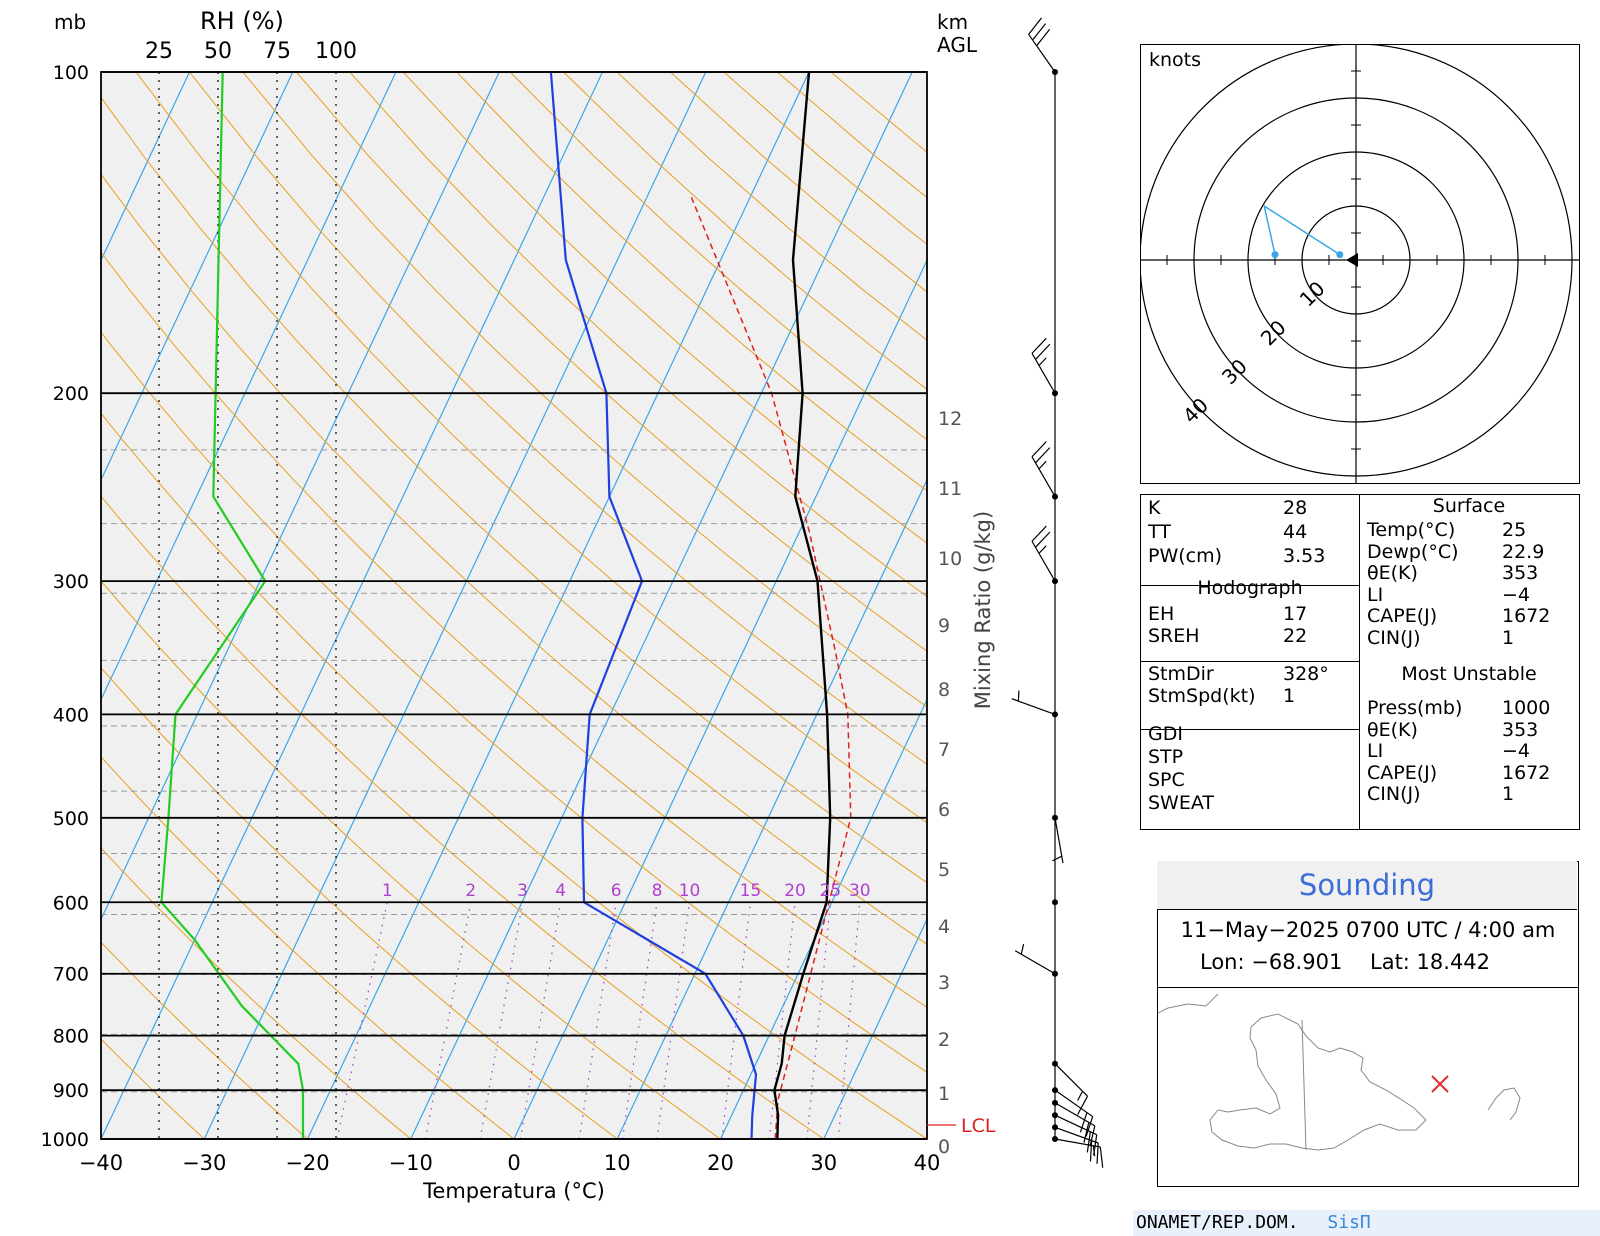 This screenshot has height=1236, width=1600. Describe the element at coordinates (1469, 674) in the screenshot. I see `index-section-header: Most Unstable` at that location.